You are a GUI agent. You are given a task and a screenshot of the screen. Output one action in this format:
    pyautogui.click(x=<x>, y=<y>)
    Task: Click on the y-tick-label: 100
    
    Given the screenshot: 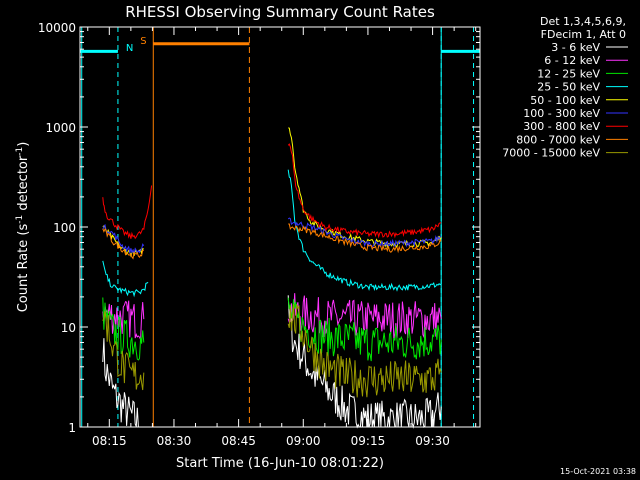 What is the action you would take?
    pyautogui.click(x=64, y=228)
    